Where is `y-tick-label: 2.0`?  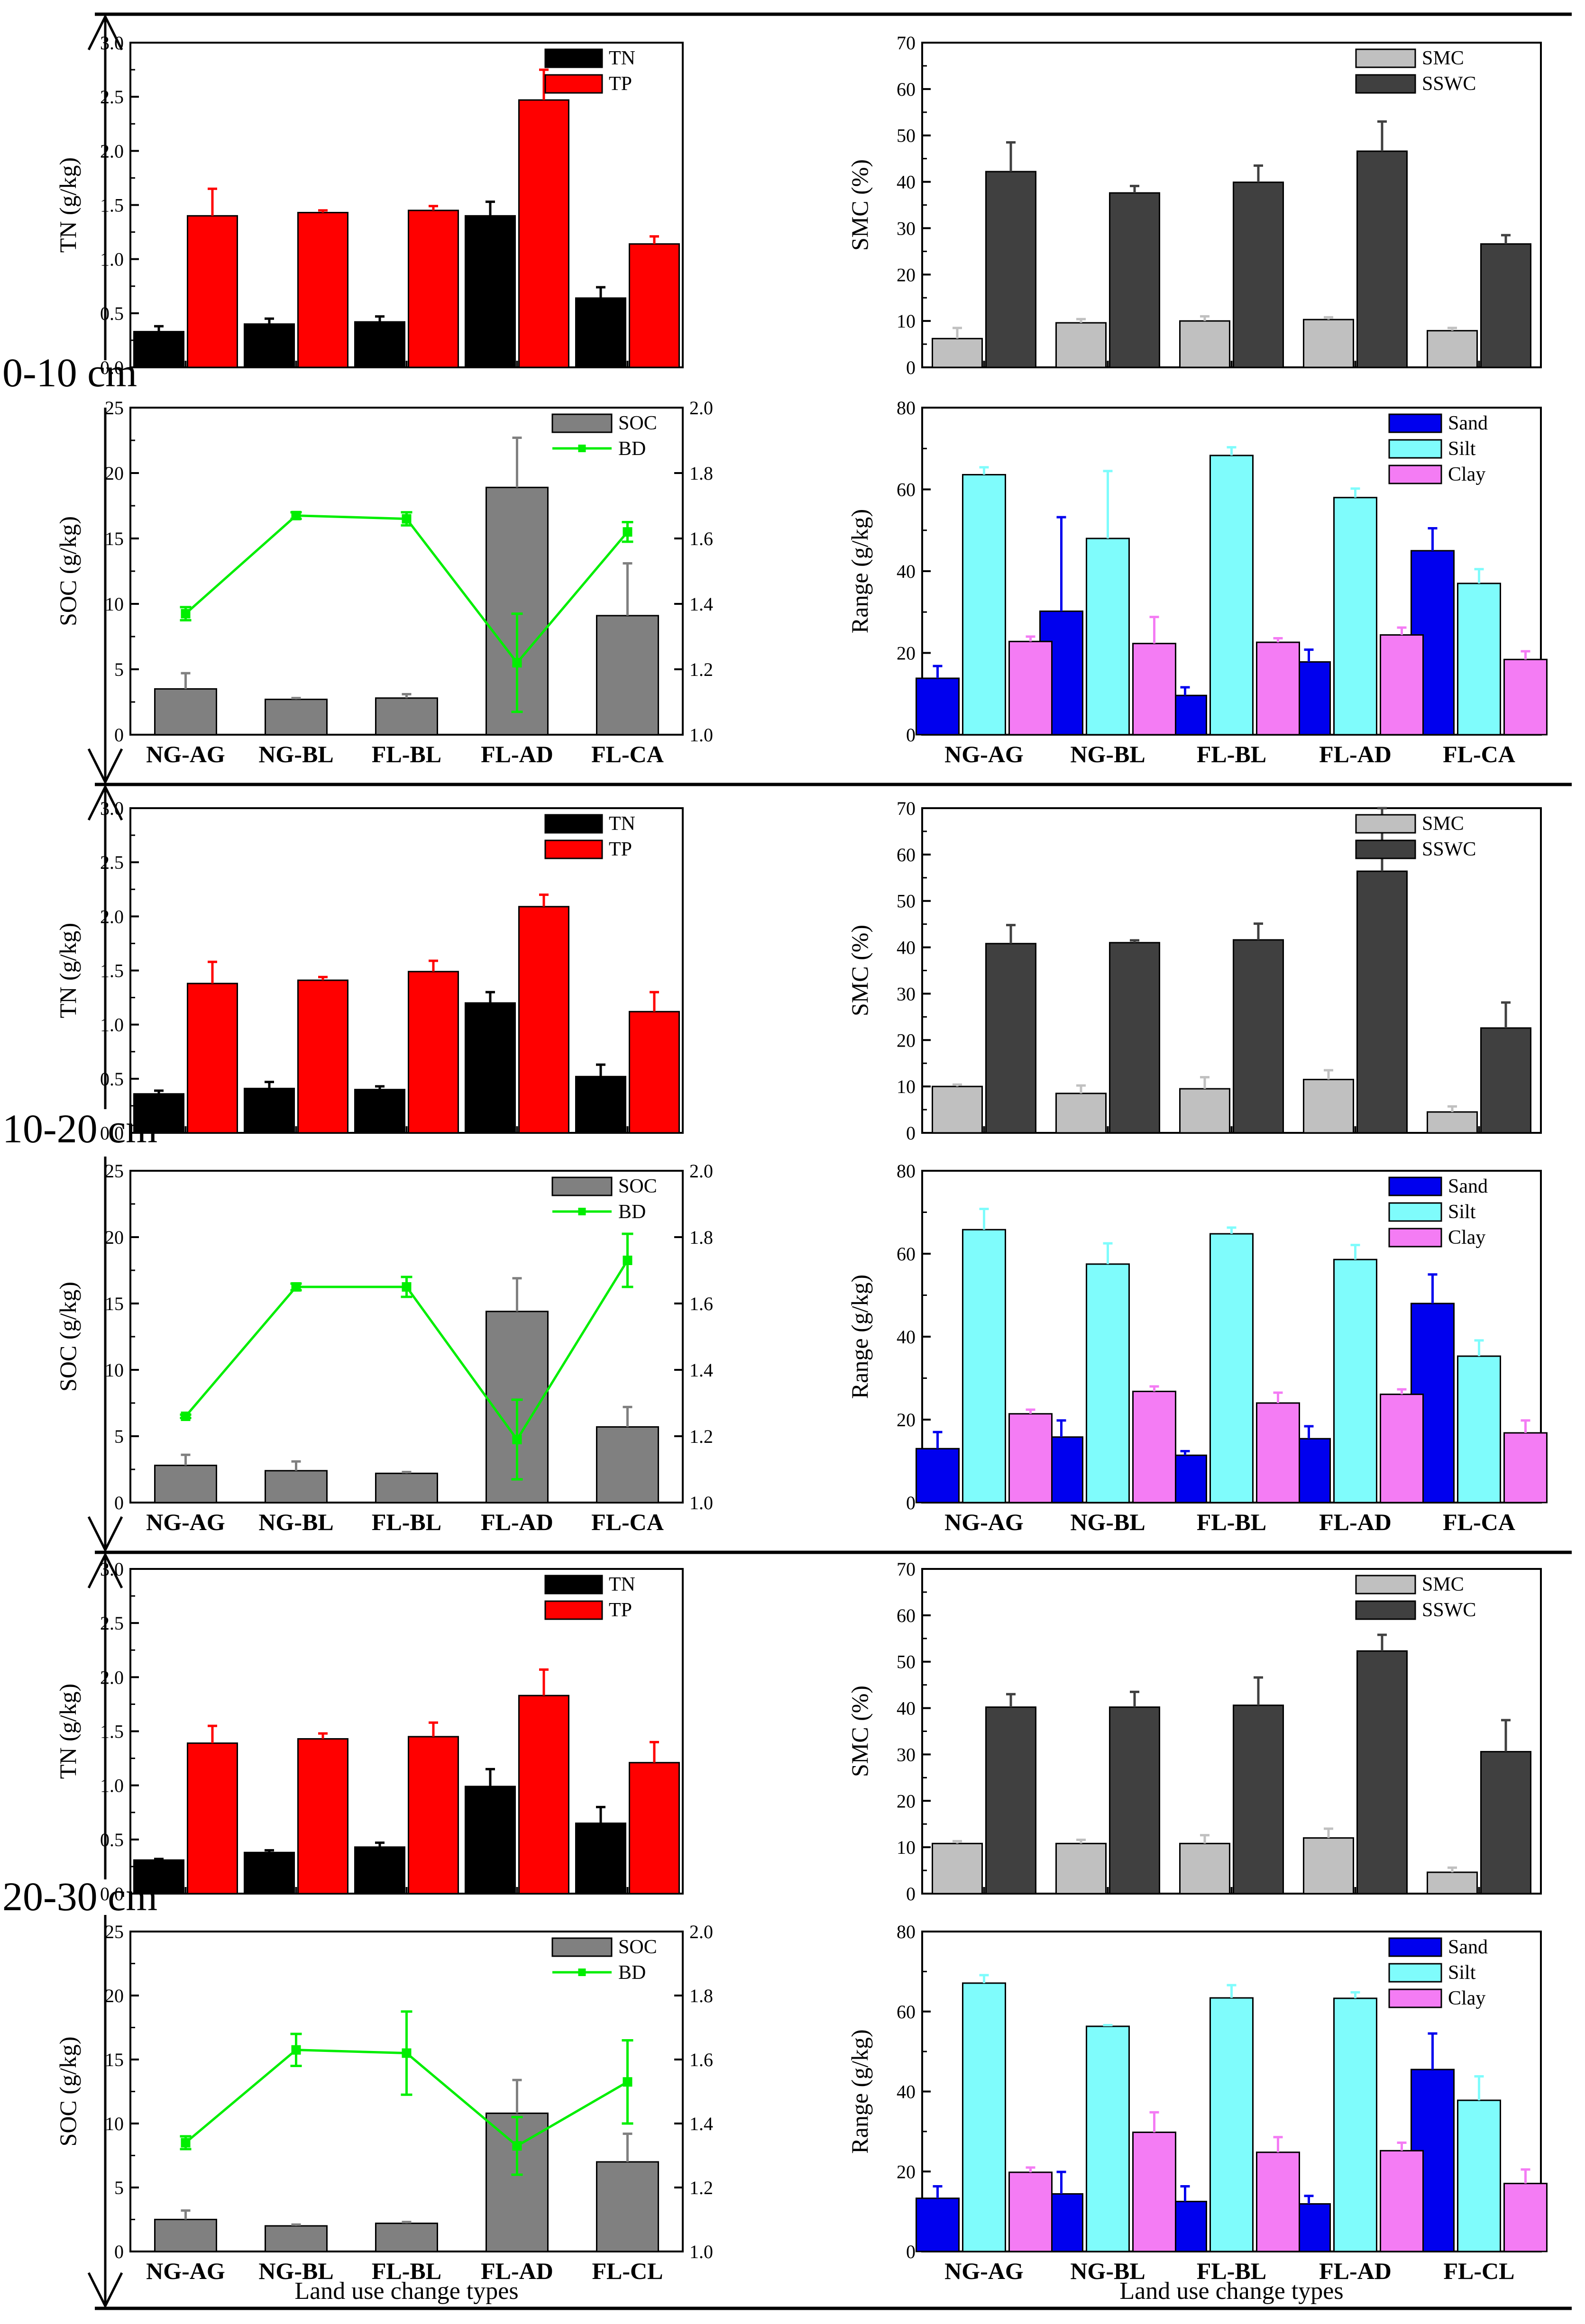
y-tick-label: 2.0 is located at coordinates (112, 151).